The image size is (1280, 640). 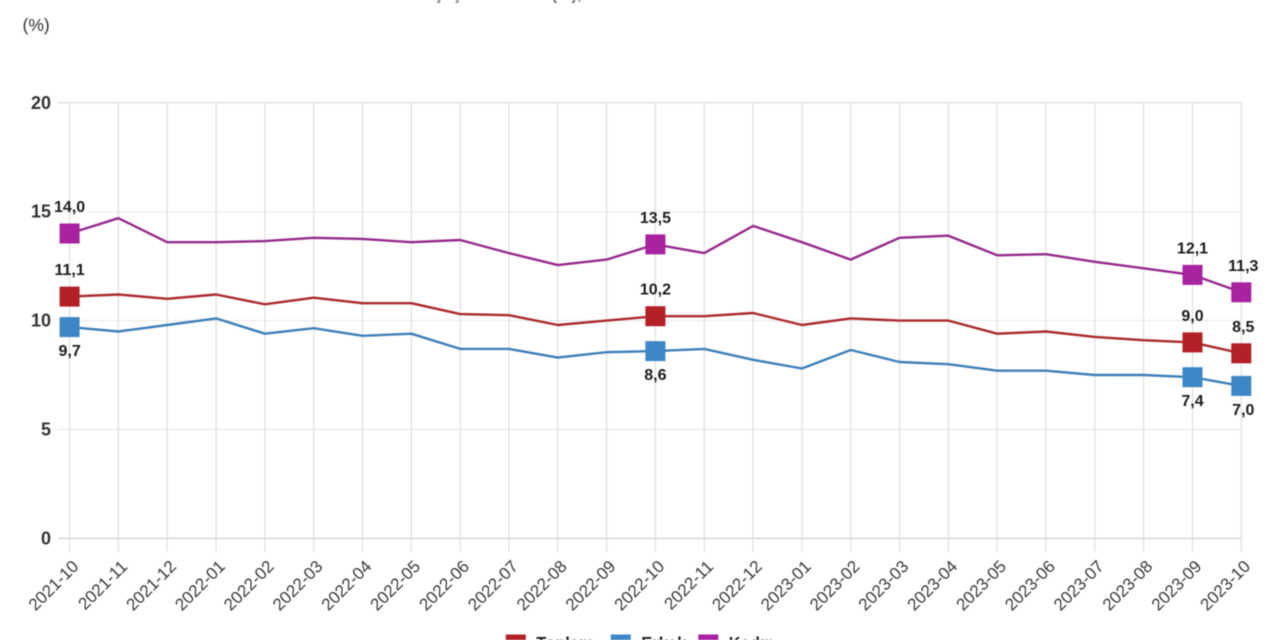 What do you see at coordinates (655, 218) in the screenshot?
I see `svg-text: 13,5` at bounding box center [655, 218].